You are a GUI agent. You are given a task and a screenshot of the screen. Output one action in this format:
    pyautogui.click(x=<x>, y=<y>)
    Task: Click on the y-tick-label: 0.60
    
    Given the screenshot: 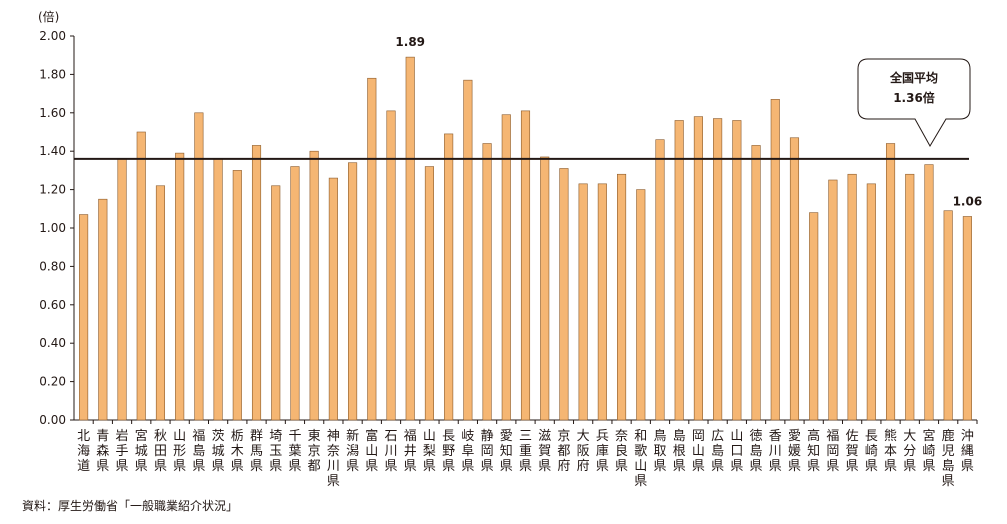 What is the action you would take?
    pyautogui.click(x=52, y=305)
    